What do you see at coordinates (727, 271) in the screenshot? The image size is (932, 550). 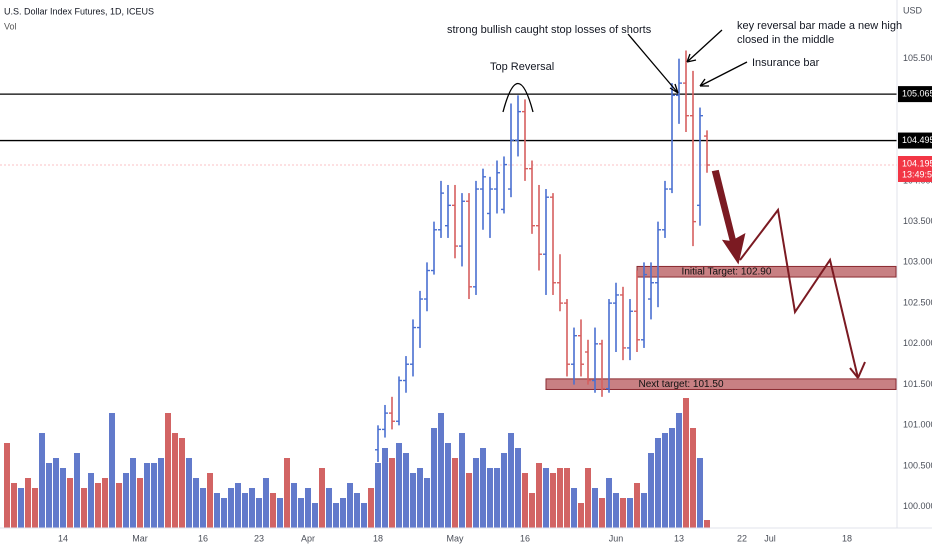 I see `zone-label: Initial Target: 102.90` at bounding box center [727, 271].